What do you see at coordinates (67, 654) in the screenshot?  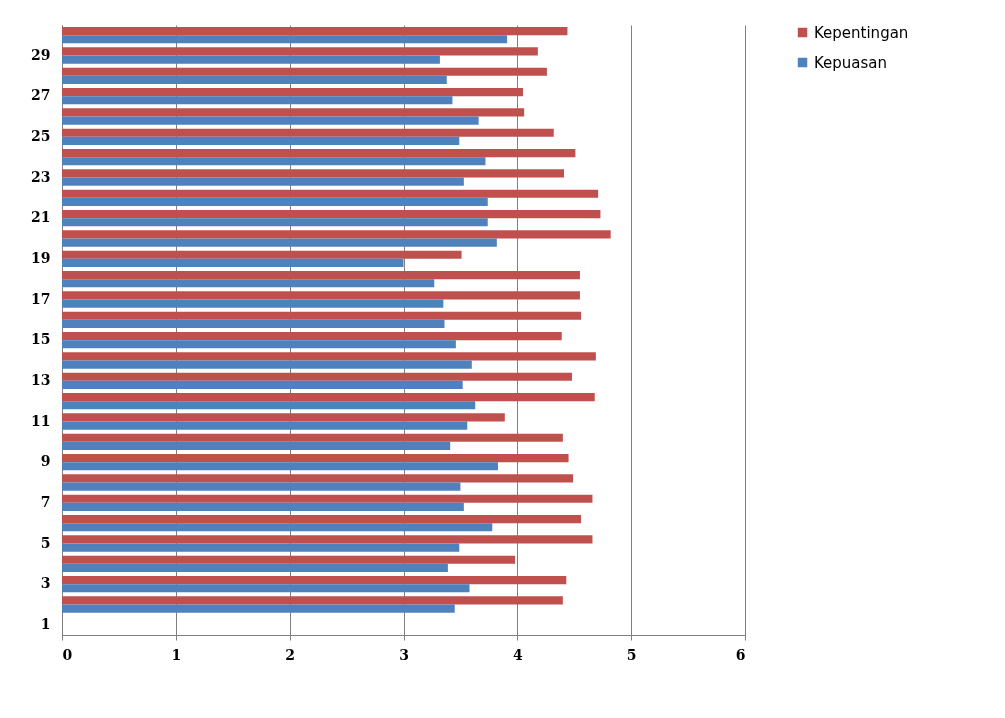 I see `x-tick-label: 0` at bounding box center [67, 654].